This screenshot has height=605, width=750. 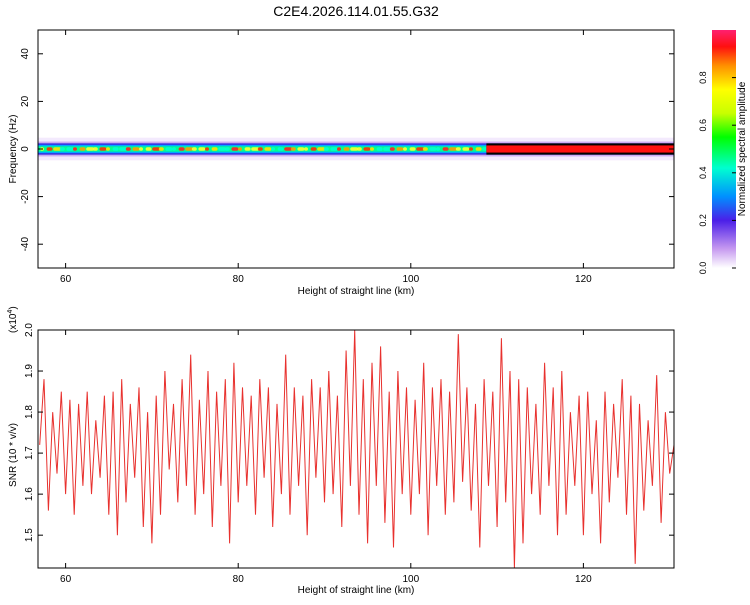 I want to click on colorbar-tick-label: 0.0, so click(x=703, y=268).